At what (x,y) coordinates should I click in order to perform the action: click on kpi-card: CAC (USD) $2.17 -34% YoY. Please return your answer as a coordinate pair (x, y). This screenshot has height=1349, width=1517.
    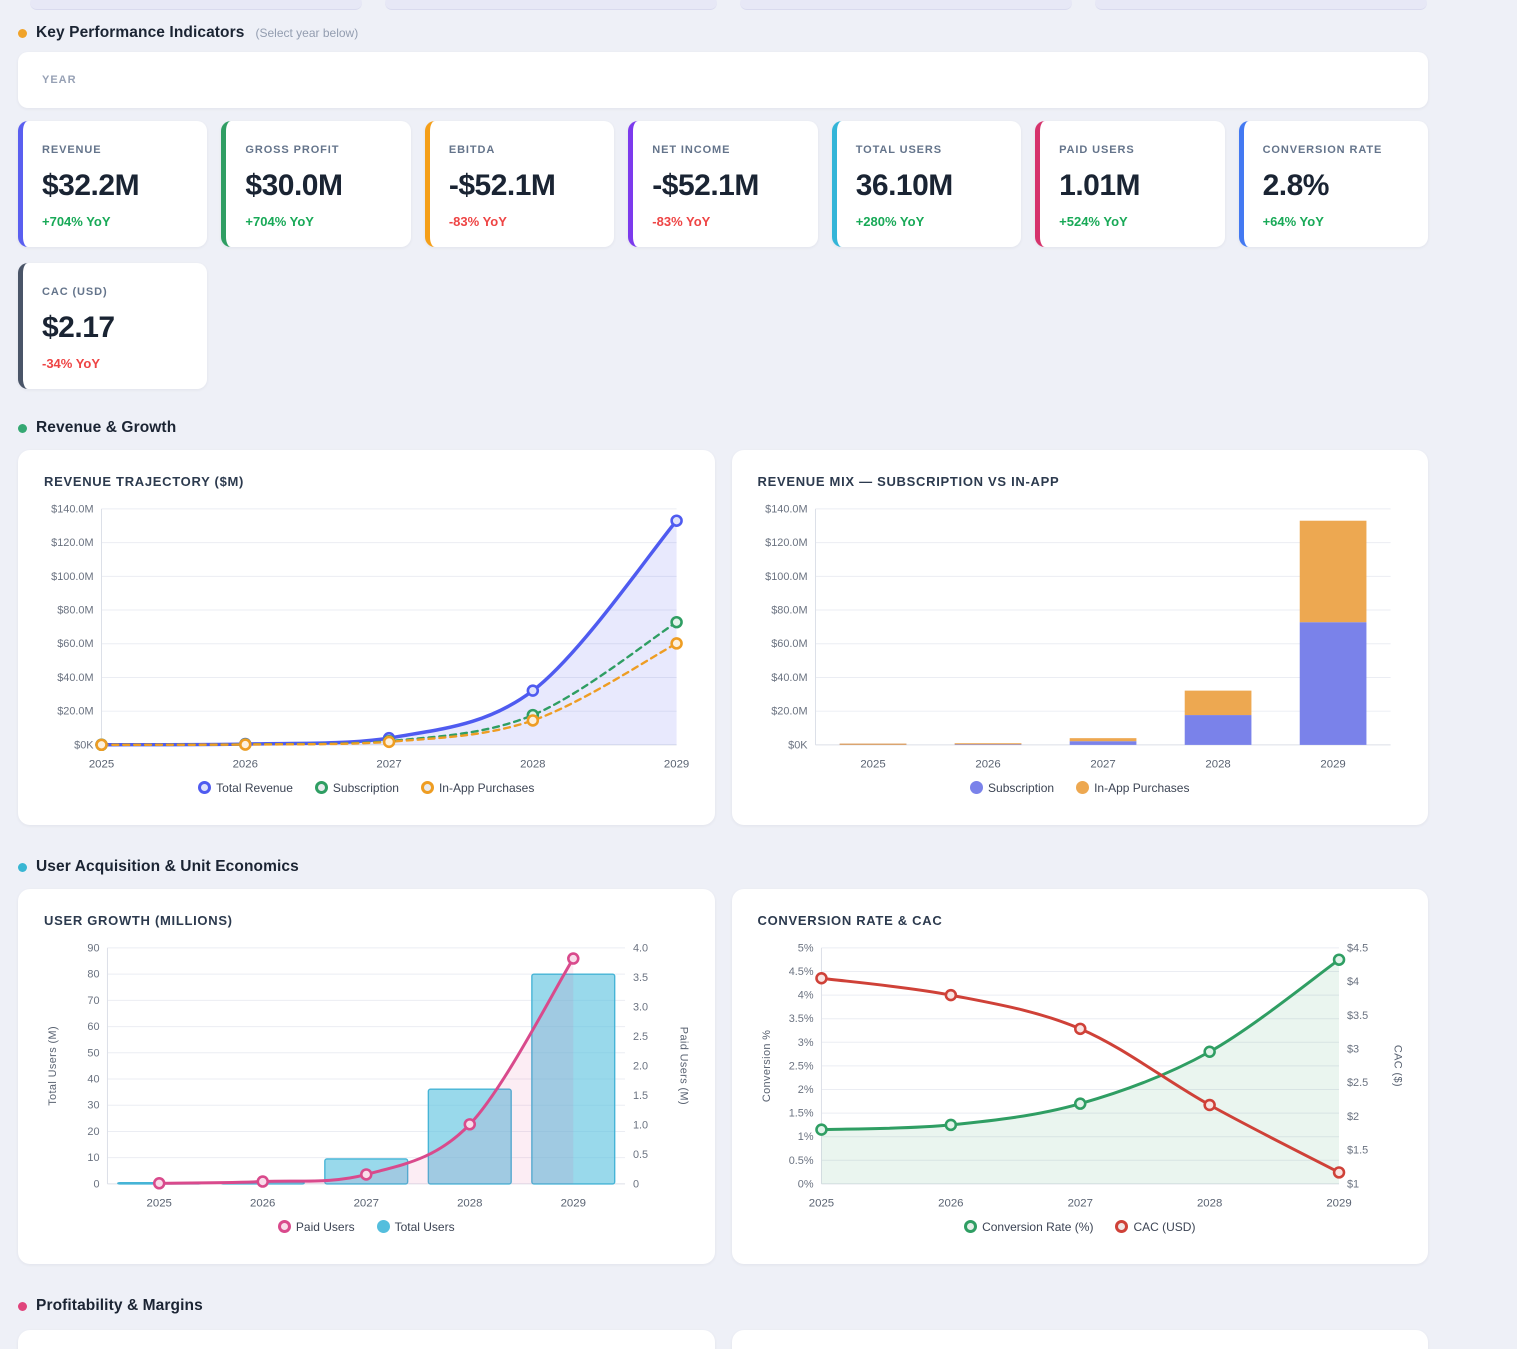
    Looking at the image, I should click on (113, 326).